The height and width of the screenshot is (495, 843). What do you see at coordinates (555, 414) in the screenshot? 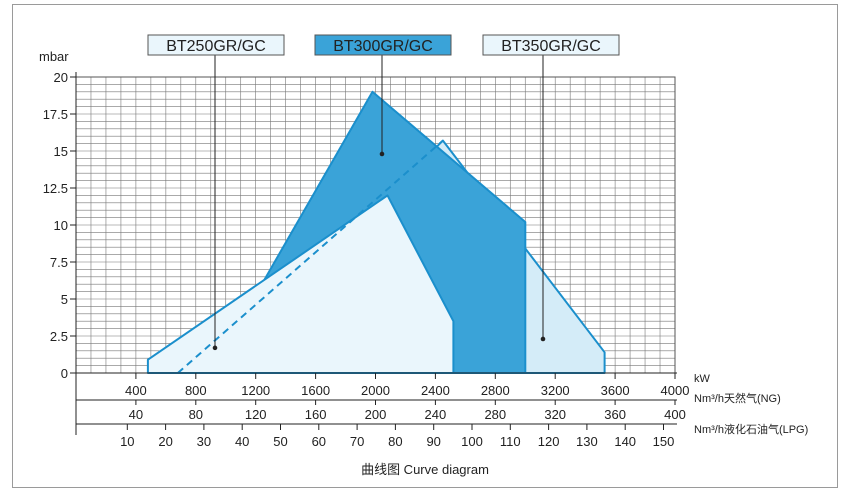
I see `ng-tick-label: 320` at bounding box center [555, 414].